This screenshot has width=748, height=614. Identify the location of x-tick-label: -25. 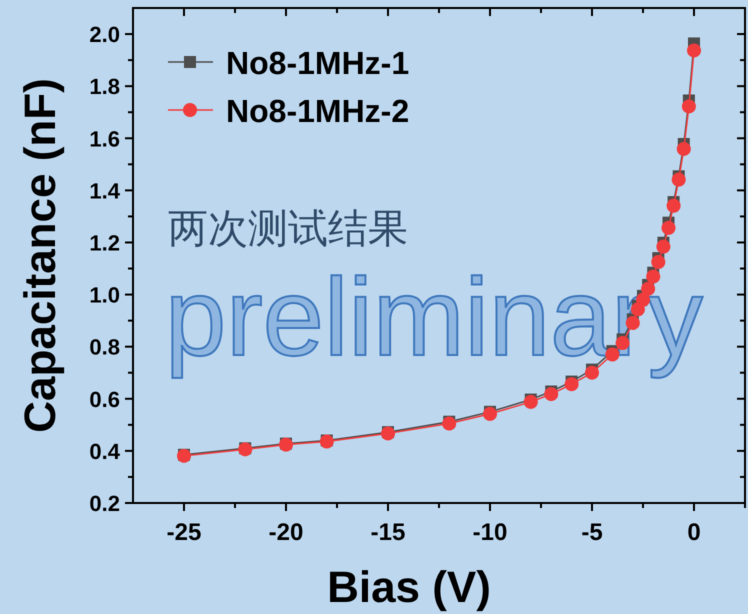
(184, 532).